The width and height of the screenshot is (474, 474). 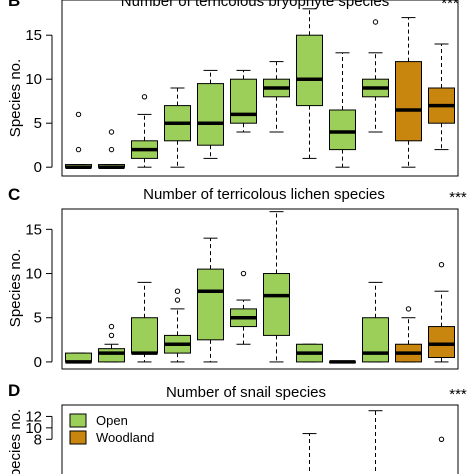 What do you see at coordinates (78, 437) in the screenshot?
I see `legend-swatch-woodland` at bounding box center [78, 437].